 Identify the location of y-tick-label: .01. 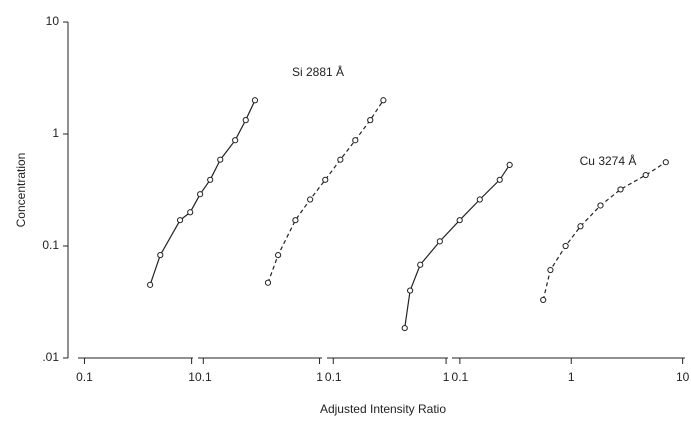
(50, 357).